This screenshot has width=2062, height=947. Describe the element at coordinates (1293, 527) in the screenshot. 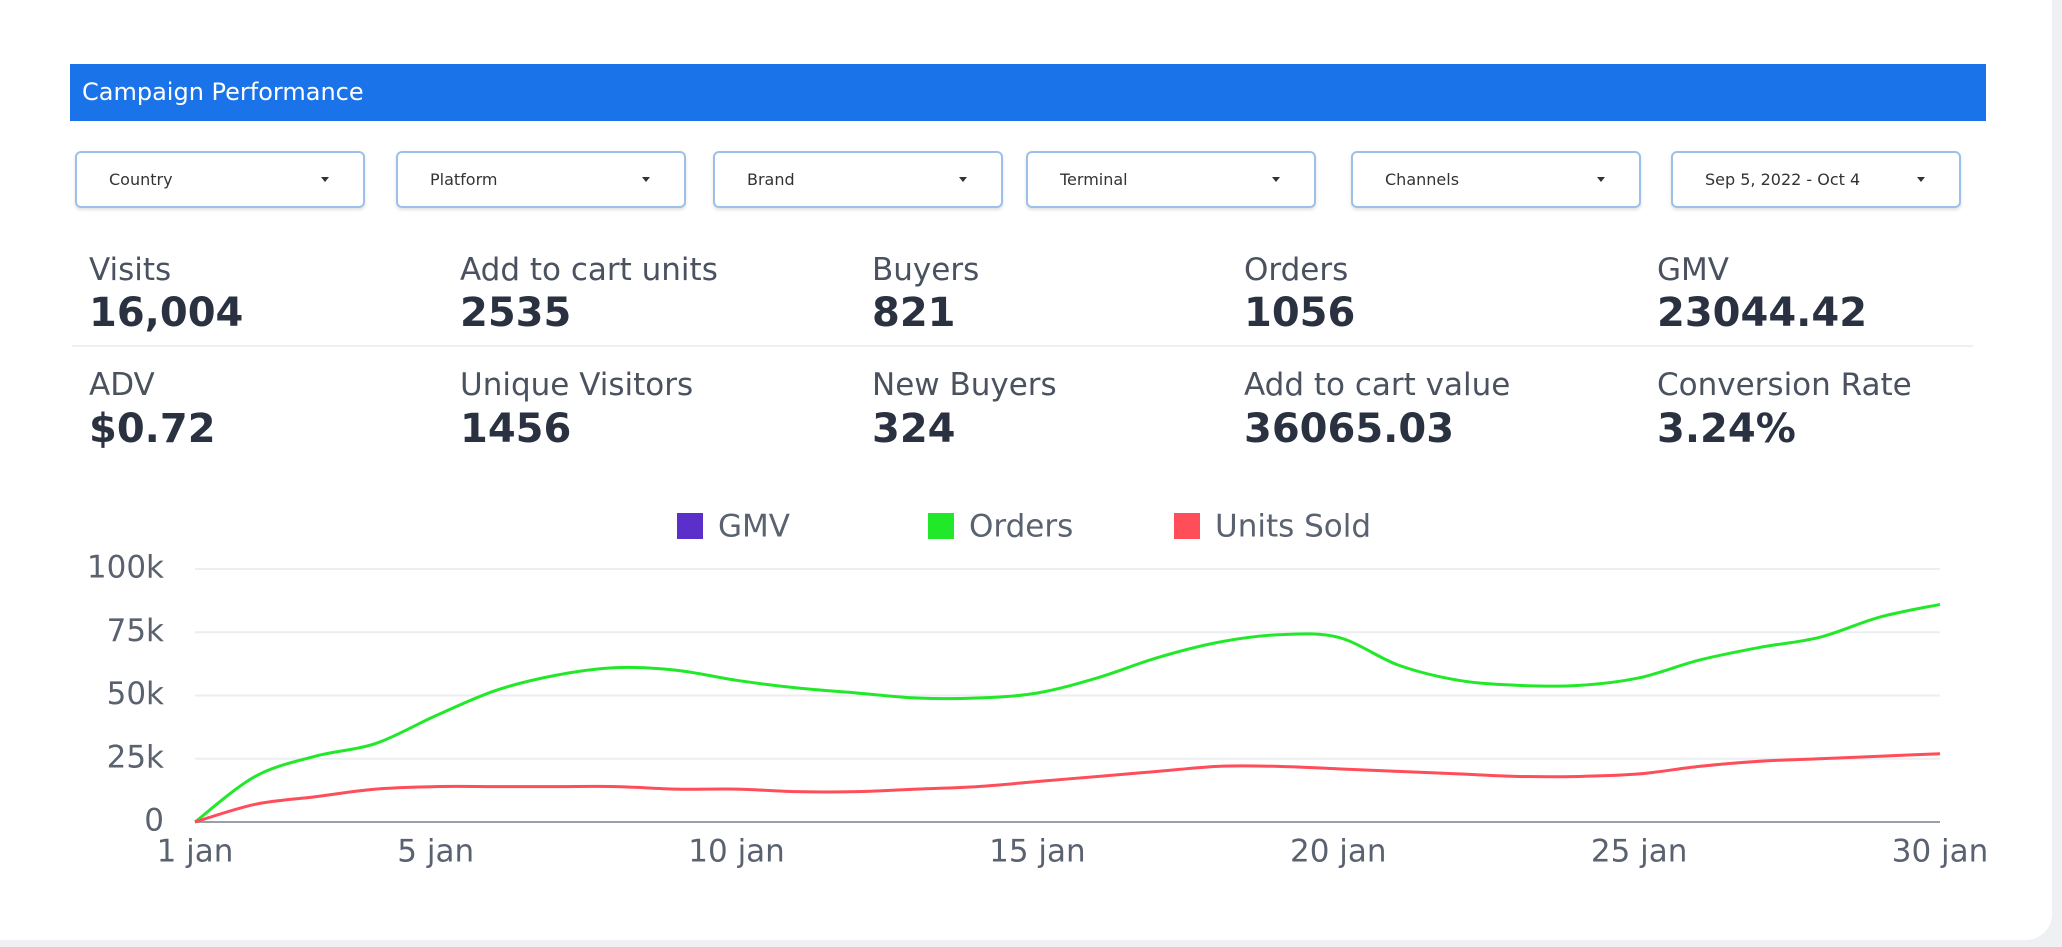

I see `legend-label: Units Sold` at that location.